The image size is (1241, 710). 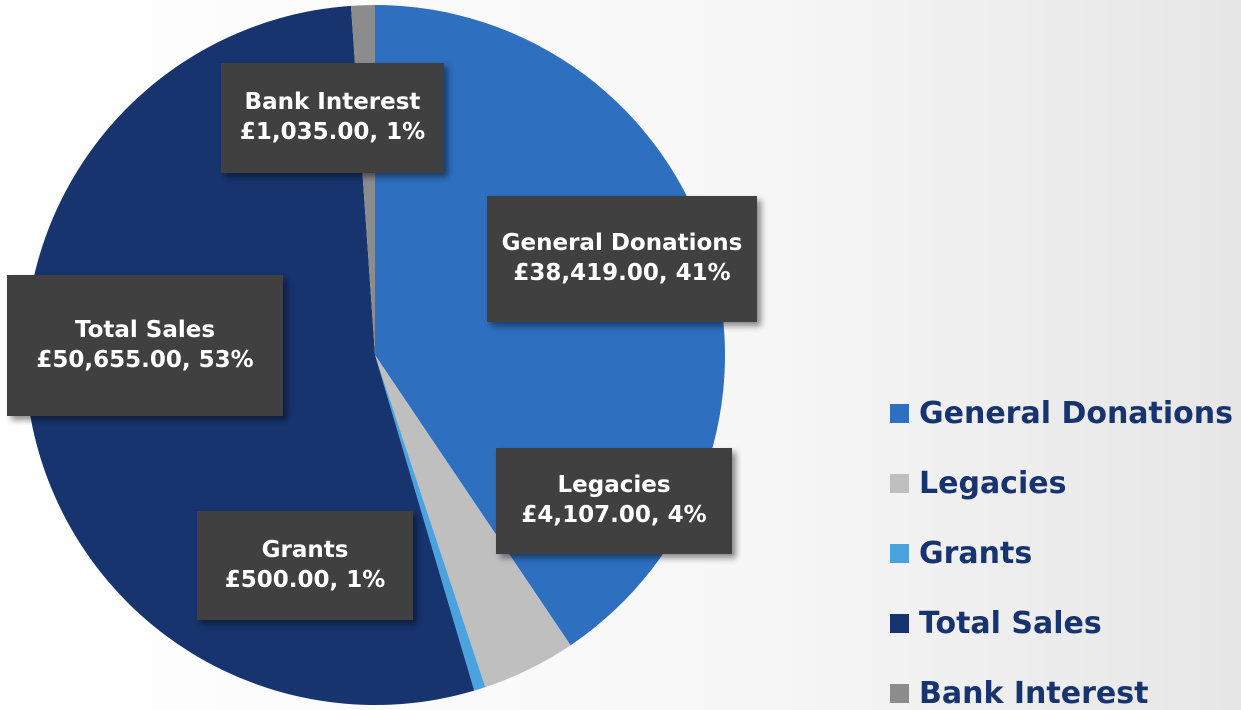 I want to click on data-label-value: £38,419.00, 41%, so click(x=622, y=273).